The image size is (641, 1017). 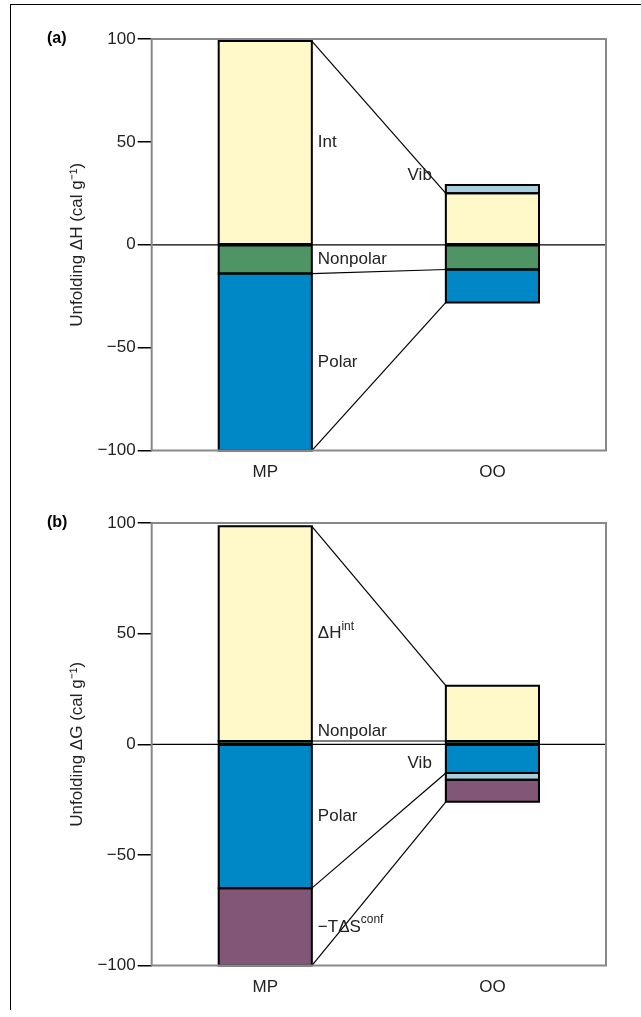 I want to click on chart-title: (a), so click(x=57, y=38).